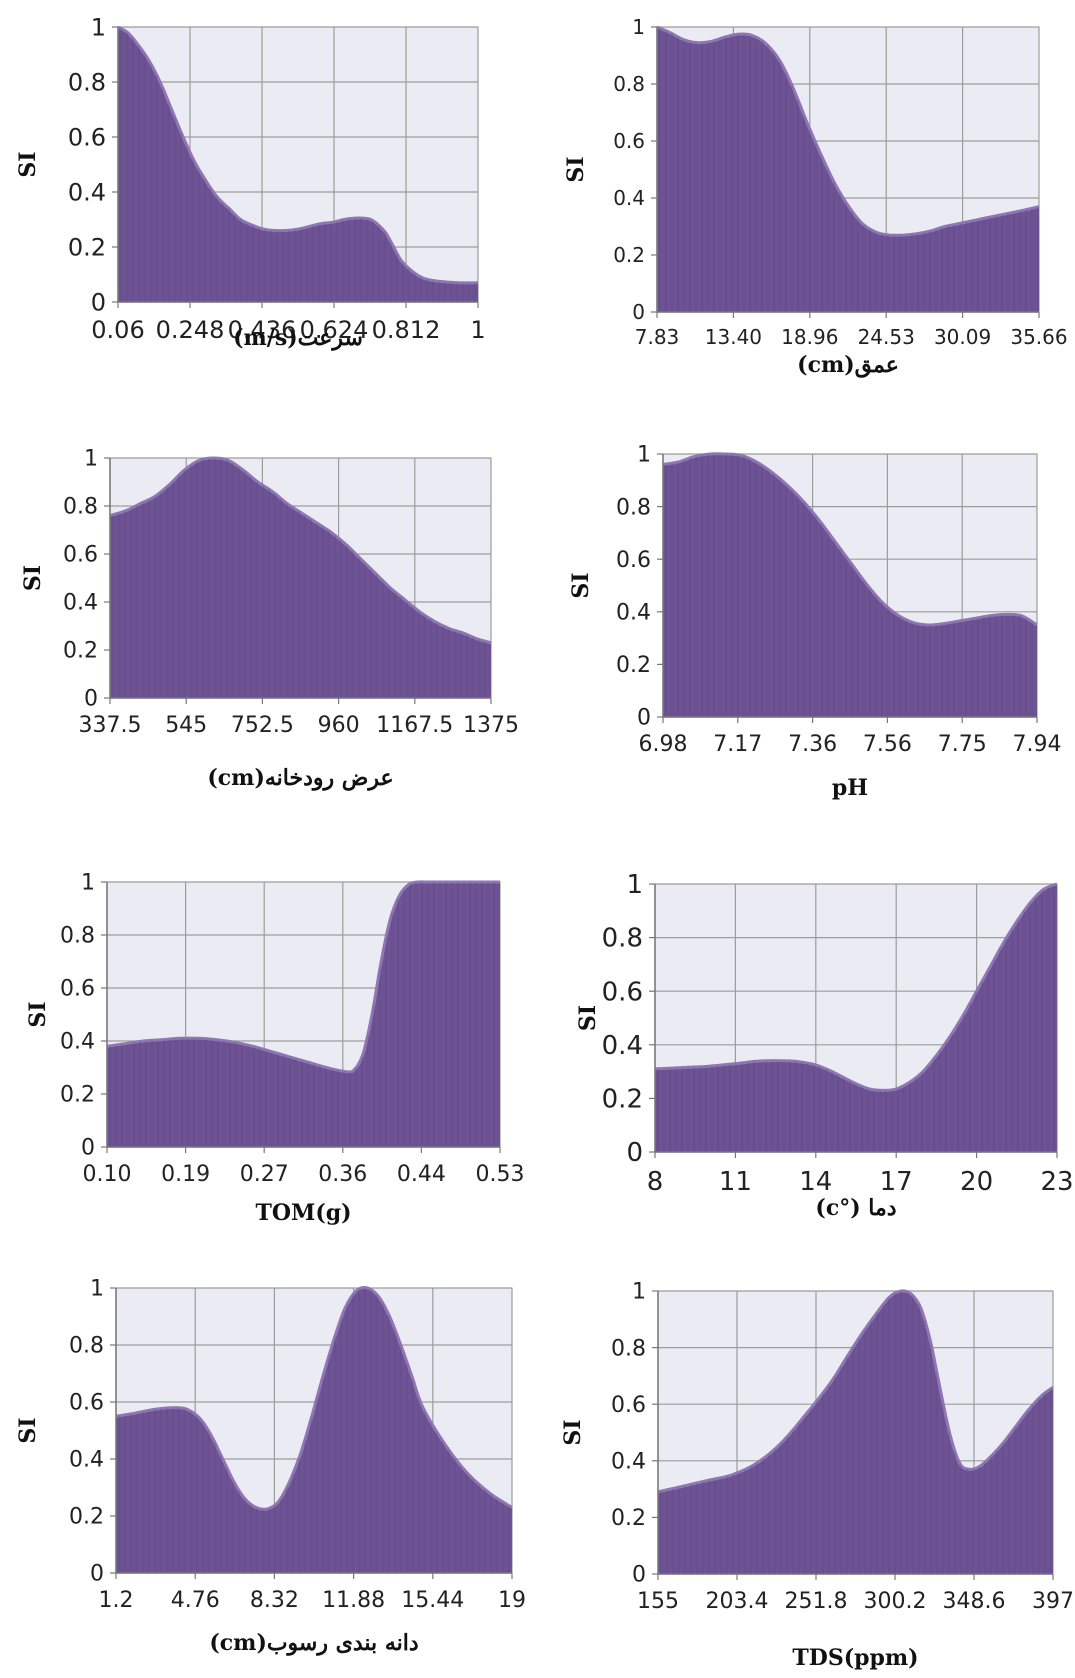  I want to click on x-tick-label: 4.76, so click(195, 1600).